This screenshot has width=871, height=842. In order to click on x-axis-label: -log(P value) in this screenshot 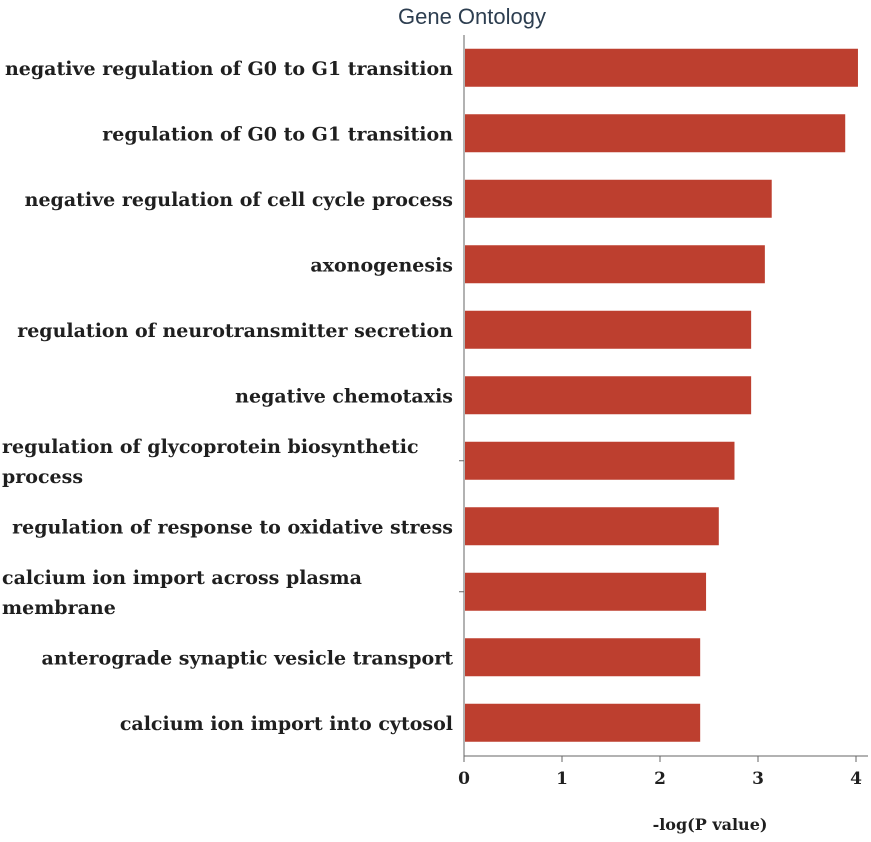, I will do `click(710, 824)`.